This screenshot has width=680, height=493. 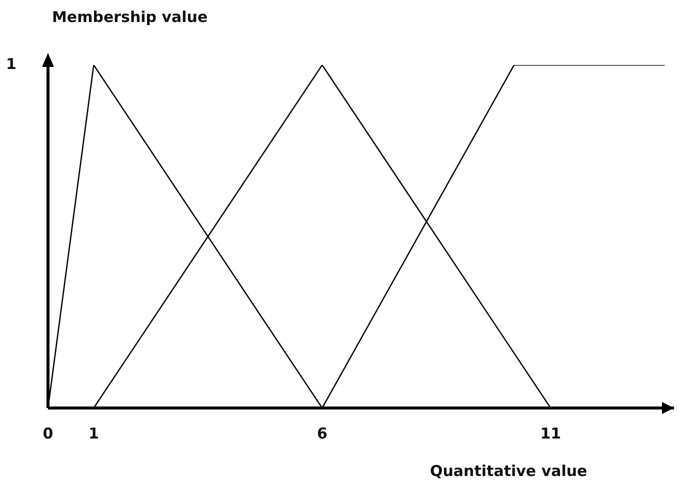 What do you see at coordinates (11, 64) in the screenshot?
I see `text: 1` at bounding box center [11, 64].